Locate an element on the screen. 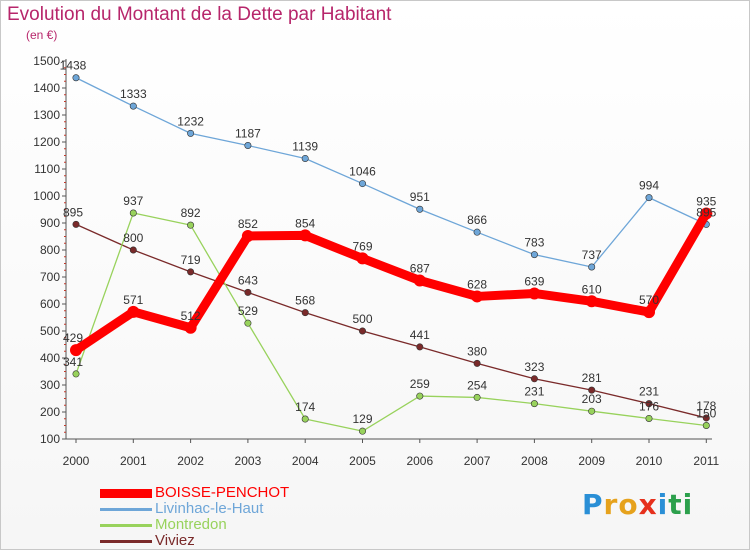  data-label: 769 is located at coordinates (362, 246).